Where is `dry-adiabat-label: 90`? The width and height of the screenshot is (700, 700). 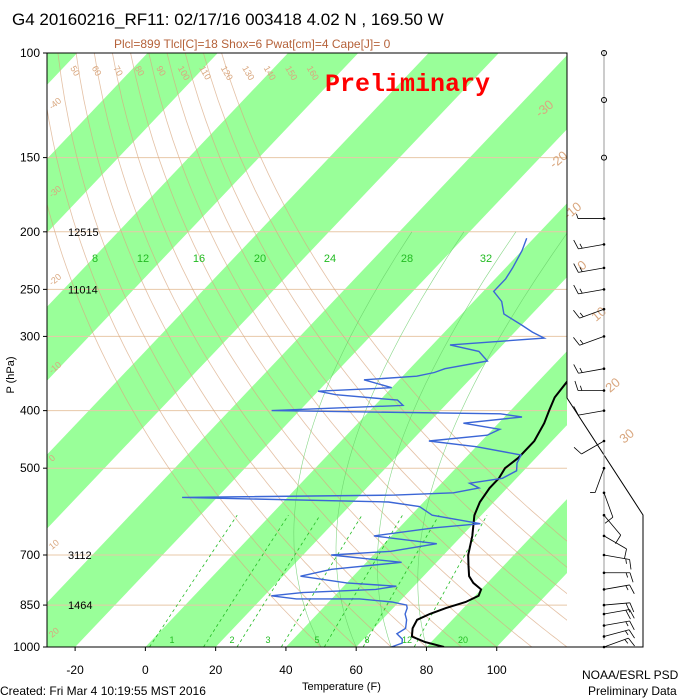 dry-adiabat-label: 90 is located at coordinates (161, 71).